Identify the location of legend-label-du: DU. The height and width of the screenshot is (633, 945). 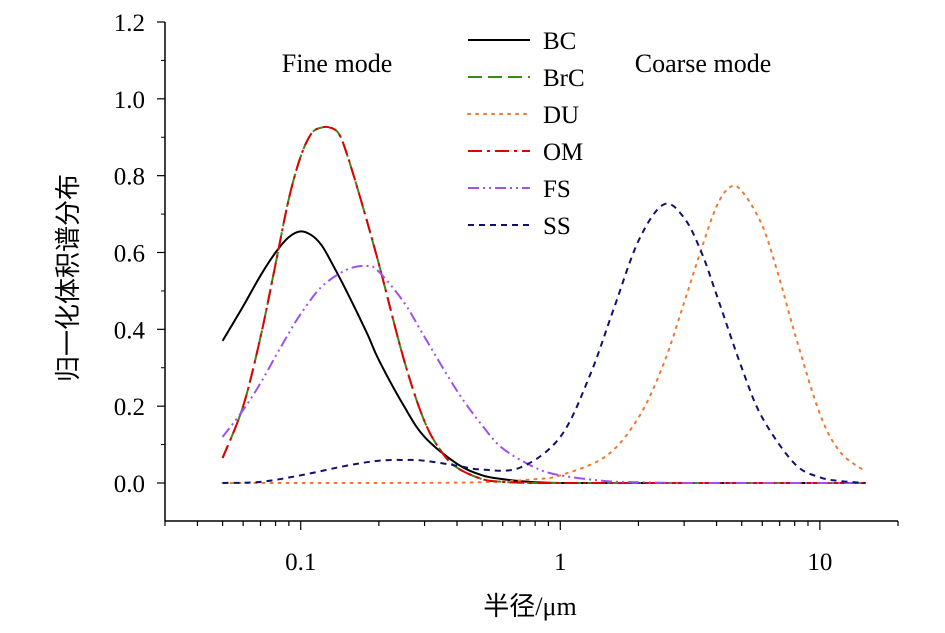
(561, 115).